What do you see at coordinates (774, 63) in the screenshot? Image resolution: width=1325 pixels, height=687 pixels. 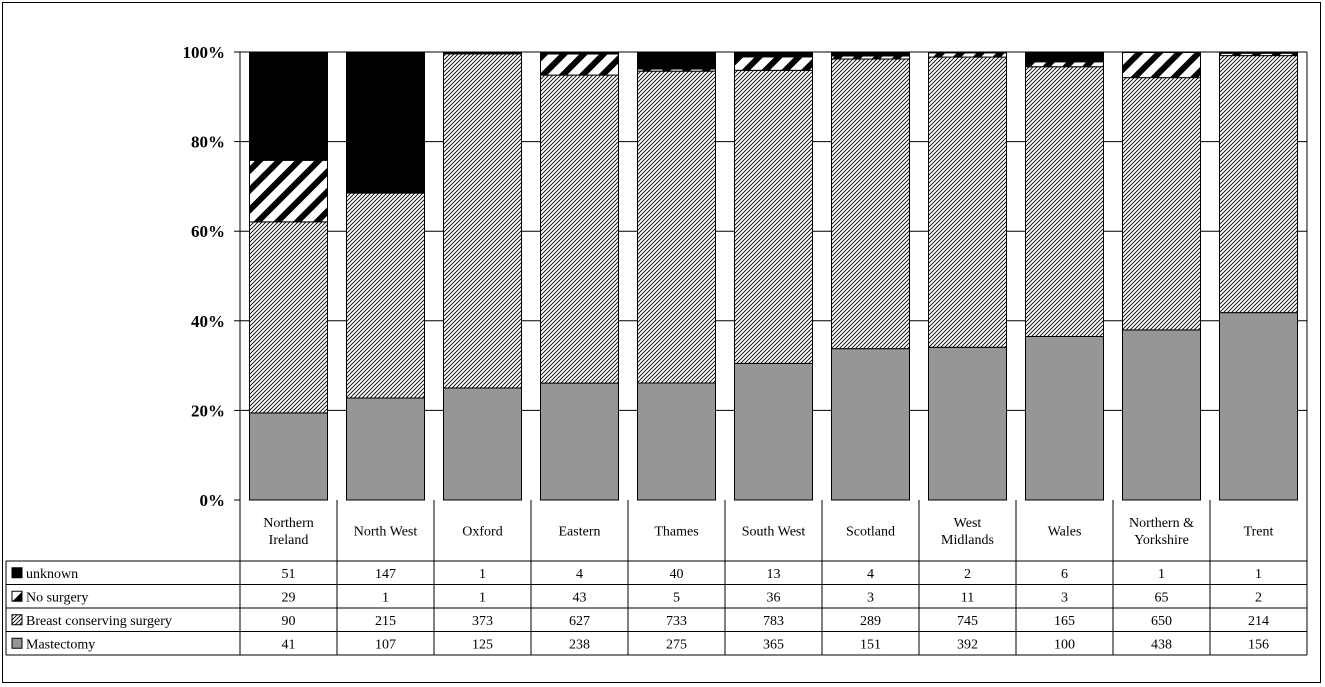 I see `bar-segment-no-surgery-south-west` at bounding box center [774, 63].